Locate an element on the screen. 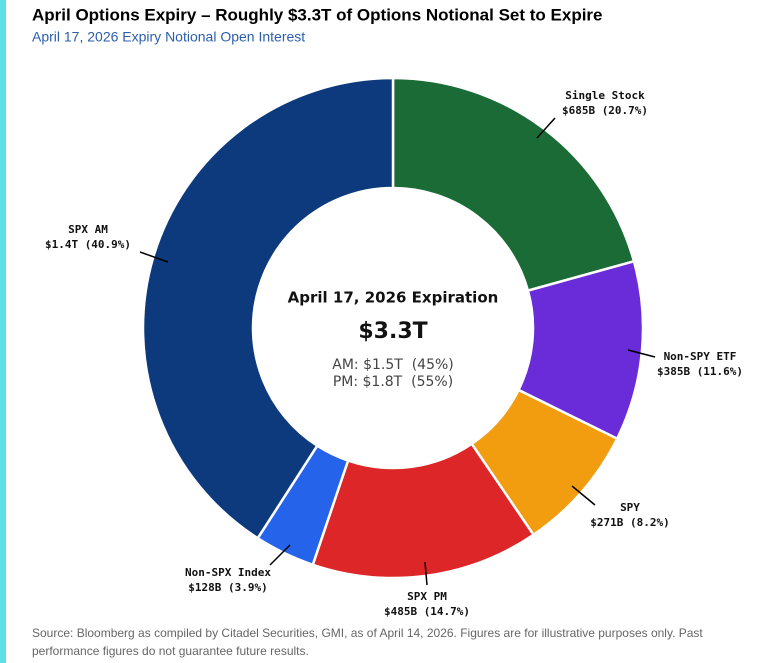 This screenshot has width=768, height=663. center-title: April 17, 2026 Expiration is located at coordinates (393, 298).